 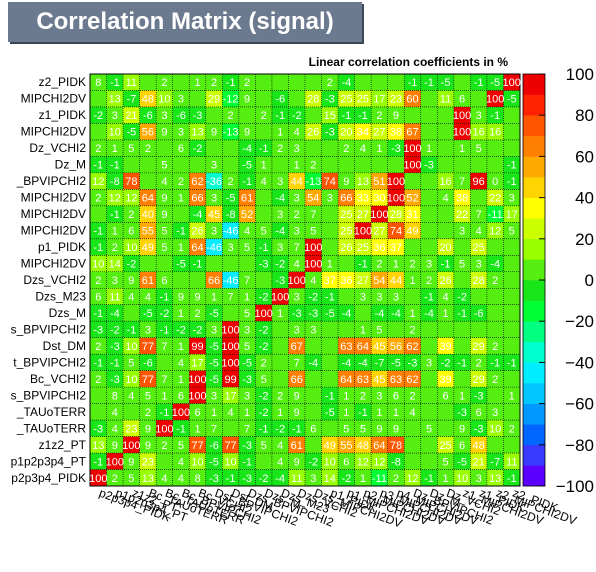 What do you see at coordinates (280, 100) in the screenshot?
I see `cell-value: -6` at bounding box center [280, 100].